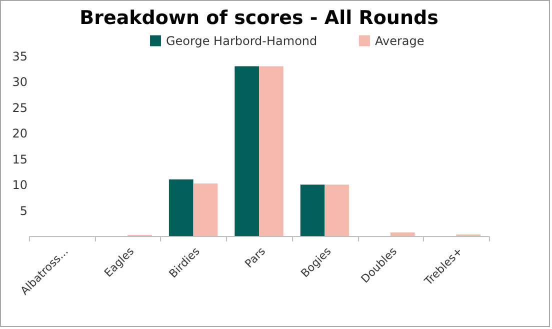 The image size is (552, 329). Describe the element at coordinates (259, 18) in the screenshot. I see `chart-title: Breakdown of scores - All Rounds` at that location.